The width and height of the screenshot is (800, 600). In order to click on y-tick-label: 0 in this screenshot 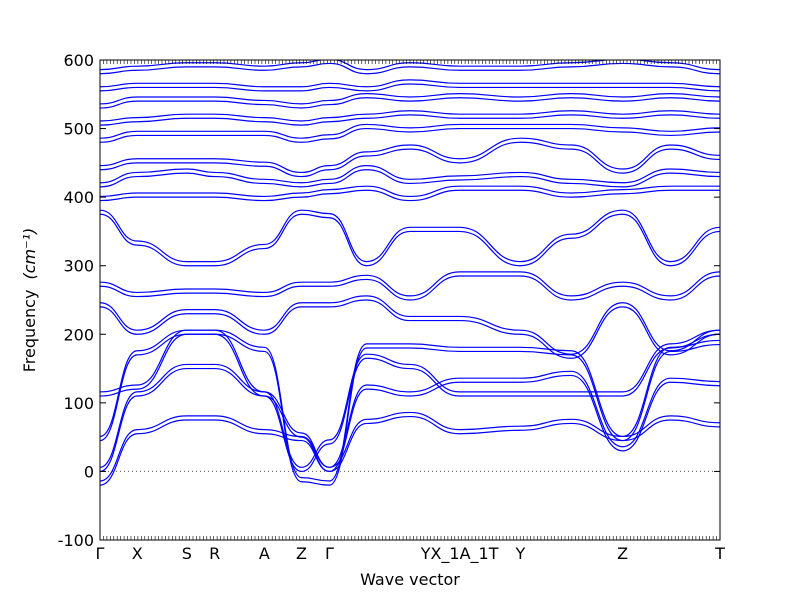, I will do `click(89, 471)`.